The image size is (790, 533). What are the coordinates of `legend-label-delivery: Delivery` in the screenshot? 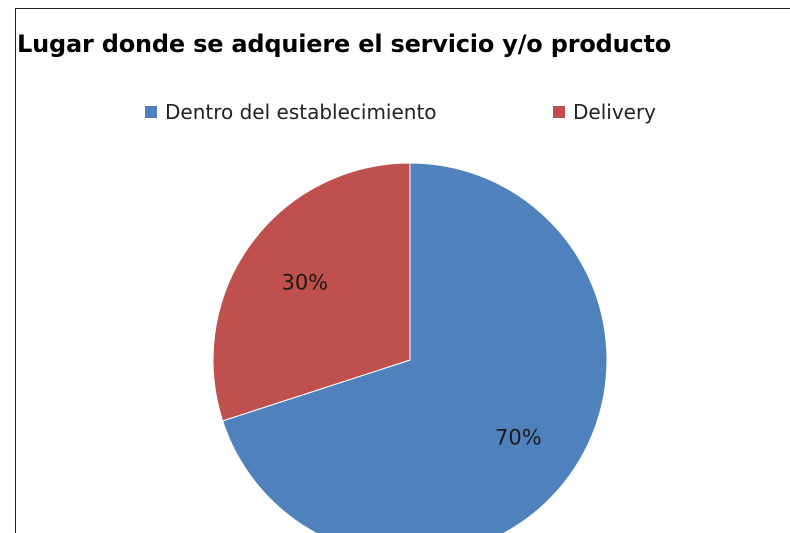 It's located at (615, 112).